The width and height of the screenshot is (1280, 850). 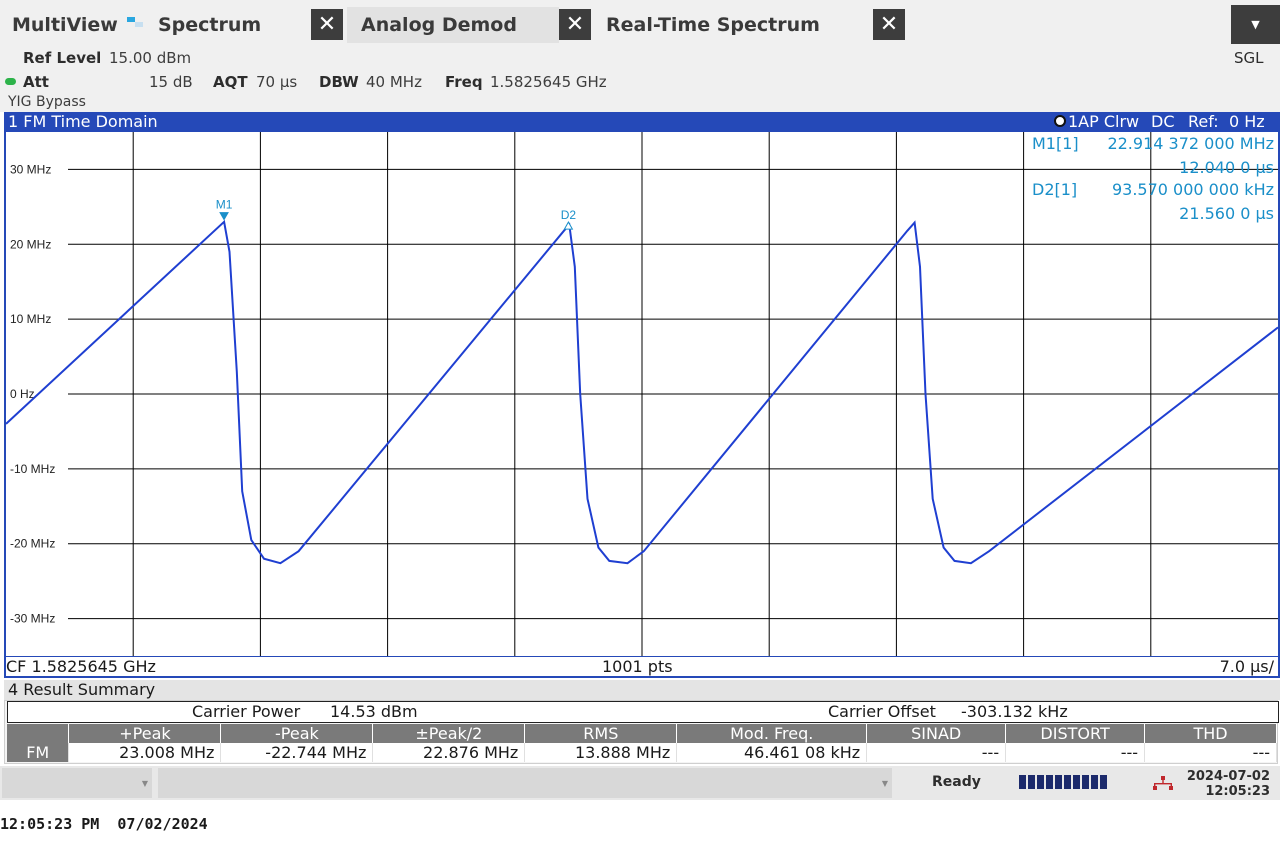 What do you see at coordinates (936, 752) in the screenshot?
I see `result-cell-sinad: ---` at bounding box center [936, 752].